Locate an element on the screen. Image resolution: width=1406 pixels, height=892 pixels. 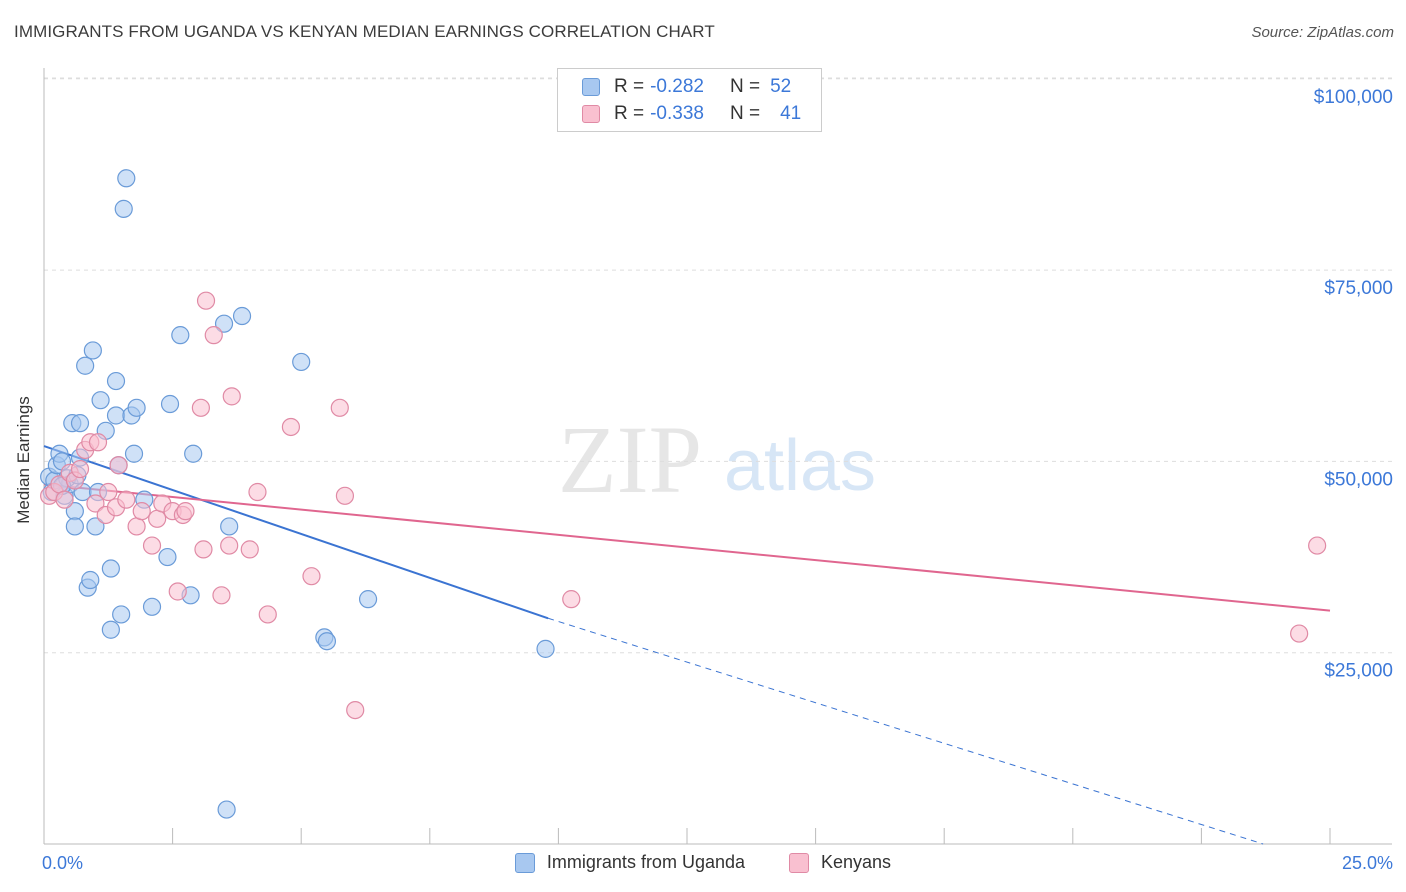
legend-item-uganda: Immigrants from Uganda is located at coordinates (629, 862).